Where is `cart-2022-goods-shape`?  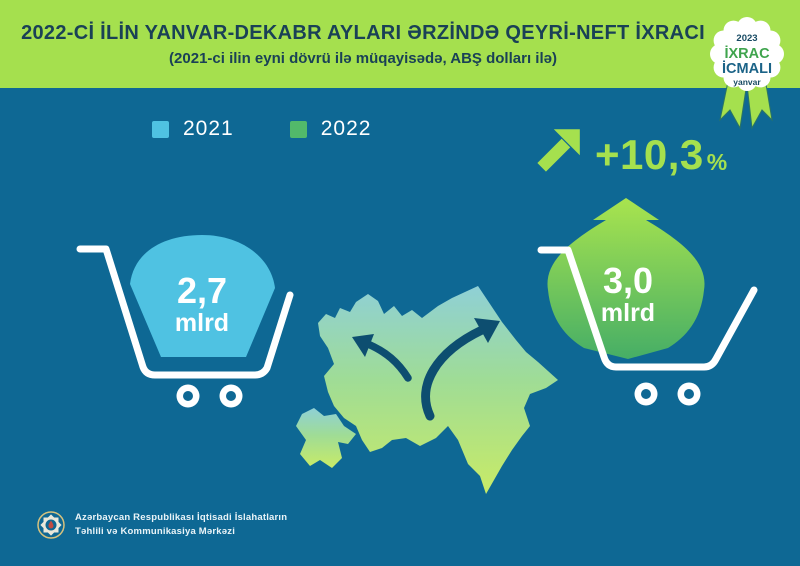
cart-2022-goods-shape is located at coordinates (626, 278).